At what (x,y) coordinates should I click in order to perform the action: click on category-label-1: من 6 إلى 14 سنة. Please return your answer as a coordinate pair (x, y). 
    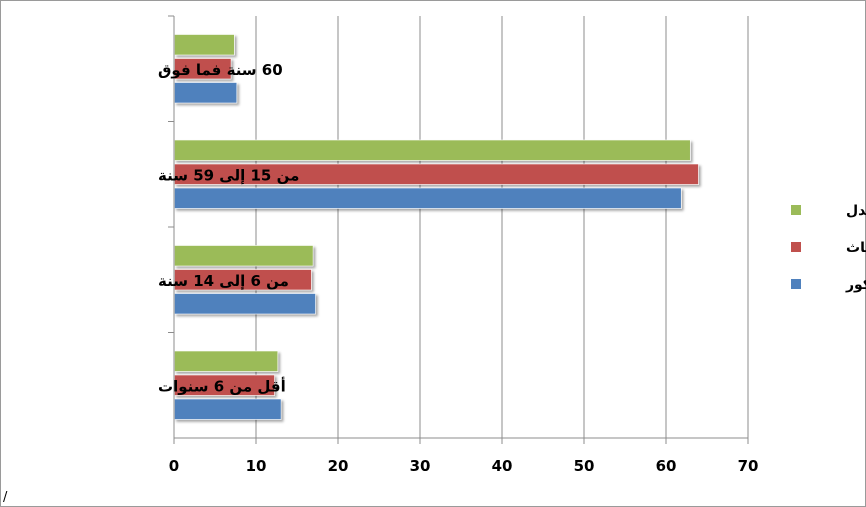
    Looking at the image, I should click on (223, 281).